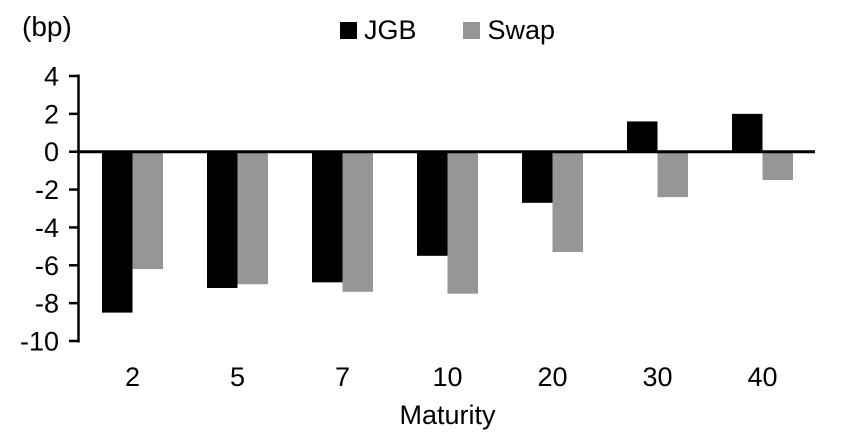 The height and width of the screenshot is (438, 852). Describe the element at coordinates (51, 152) in the screenshot. I see `y-tick-label: 0` at that location.